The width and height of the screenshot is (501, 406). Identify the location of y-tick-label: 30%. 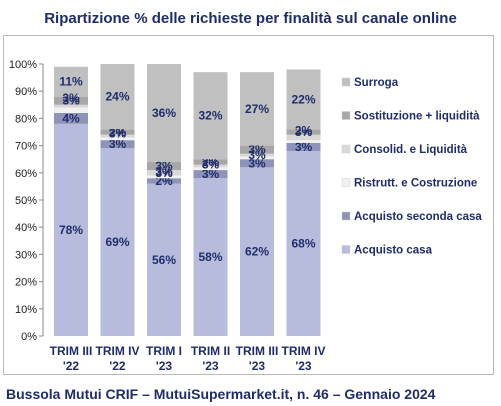
(26, 255).